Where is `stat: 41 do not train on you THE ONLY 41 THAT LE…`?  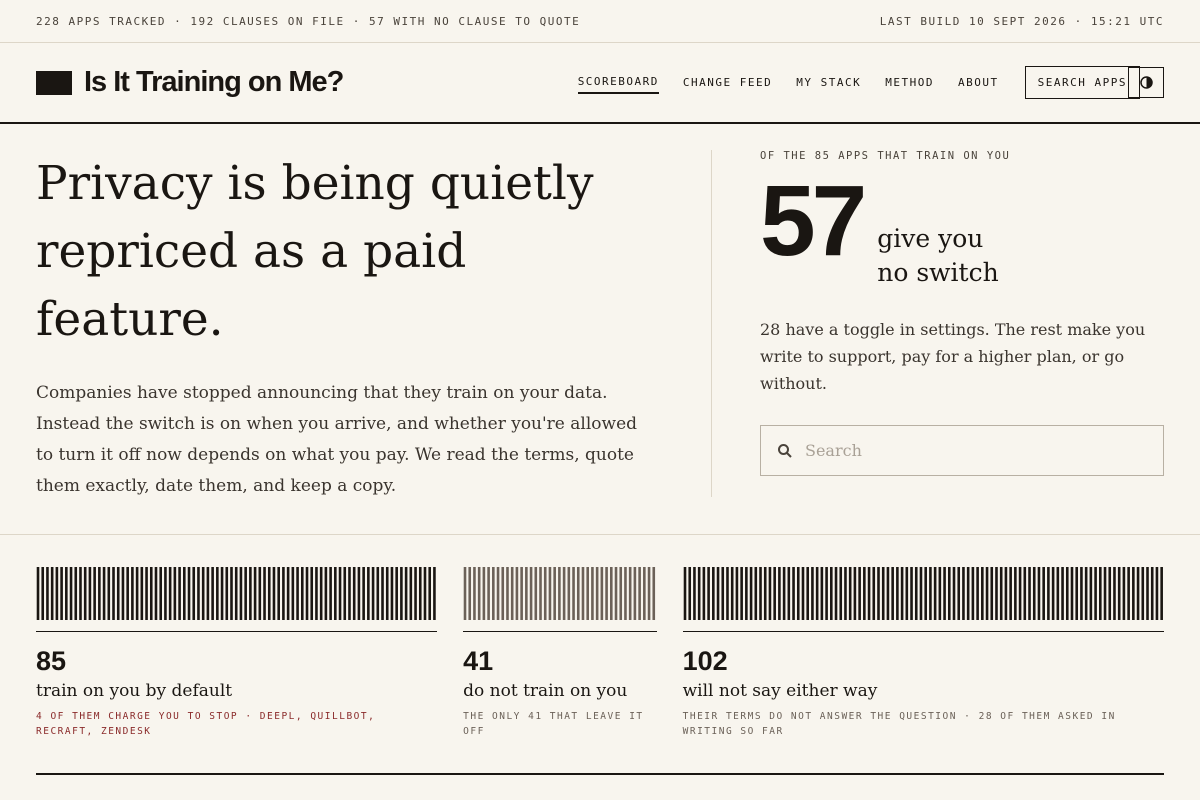
stat: 41 do not train on you THE ONLY 41 THAT LE… is located at coordinates (560, 653).